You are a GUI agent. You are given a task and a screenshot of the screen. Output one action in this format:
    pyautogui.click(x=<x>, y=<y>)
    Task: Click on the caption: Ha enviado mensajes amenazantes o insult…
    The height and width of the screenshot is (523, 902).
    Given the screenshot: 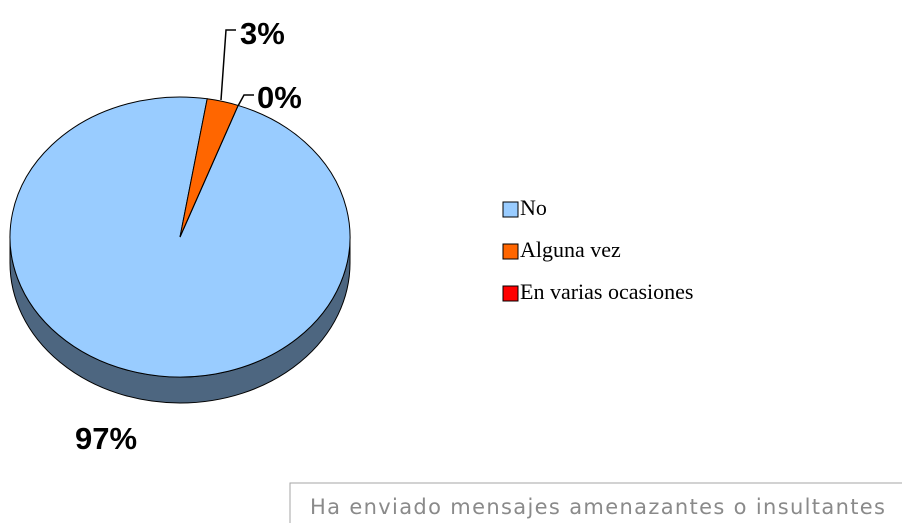 What is the action you would take?
    pyautogui.click(x=597, y=507)
    